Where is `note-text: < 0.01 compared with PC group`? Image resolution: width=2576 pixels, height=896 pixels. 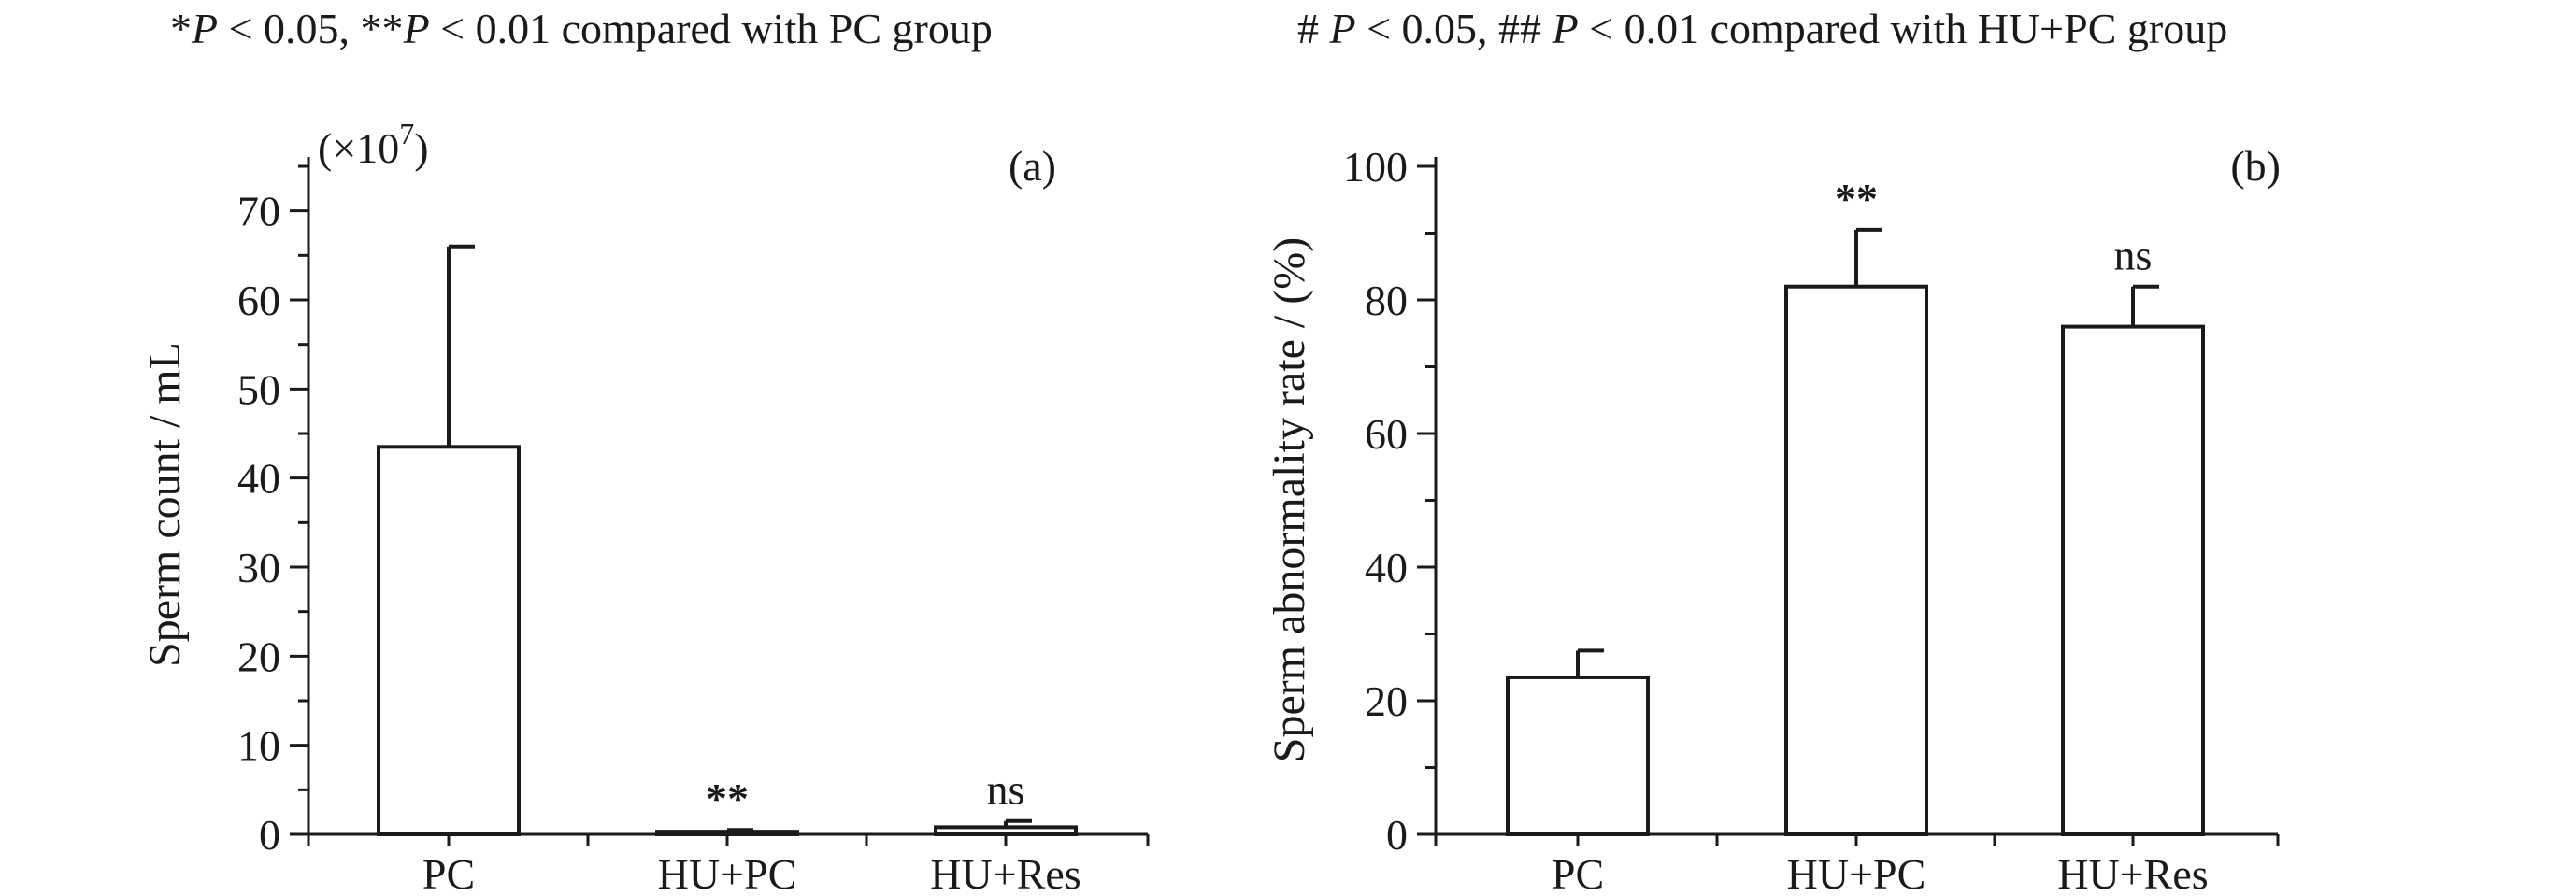
note-text: < 0.01 compared with PC group is located at coordinates (711, 28).